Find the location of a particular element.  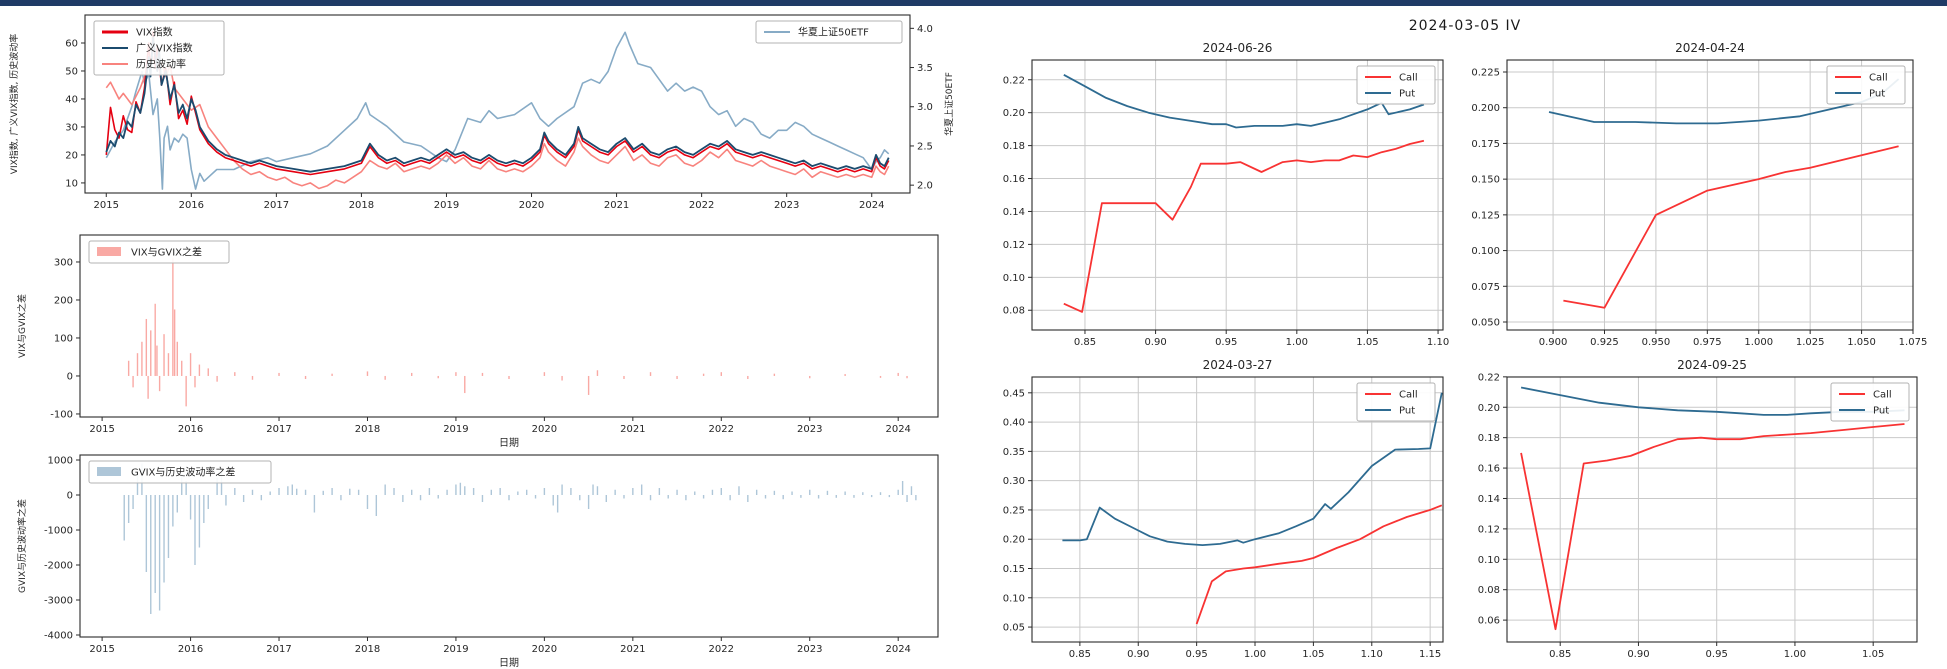

x-tick-label: 2020 is located at coordinates (531, 205).